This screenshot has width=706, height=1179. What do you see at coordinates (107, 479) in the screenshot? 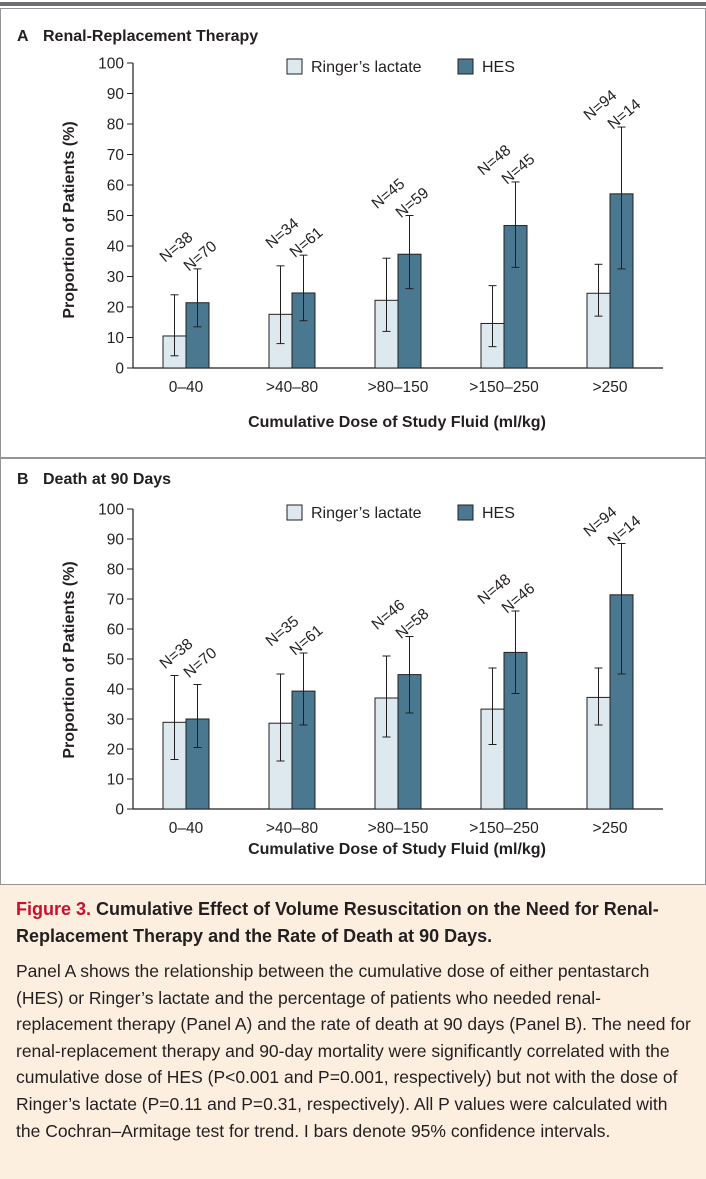
I see `panel-title-b: Death at 90 Days` at bounding box center [107, 479].